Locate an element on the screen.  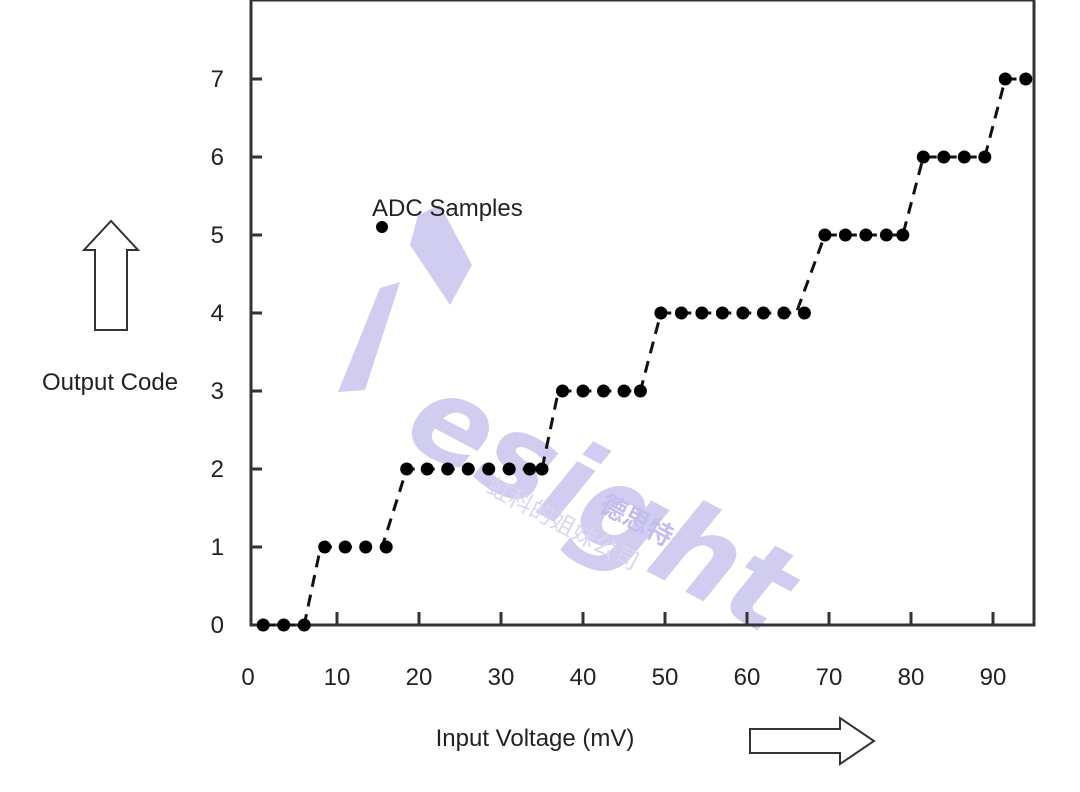
x-tick-label: 40 is located at coordinates (583, 677).